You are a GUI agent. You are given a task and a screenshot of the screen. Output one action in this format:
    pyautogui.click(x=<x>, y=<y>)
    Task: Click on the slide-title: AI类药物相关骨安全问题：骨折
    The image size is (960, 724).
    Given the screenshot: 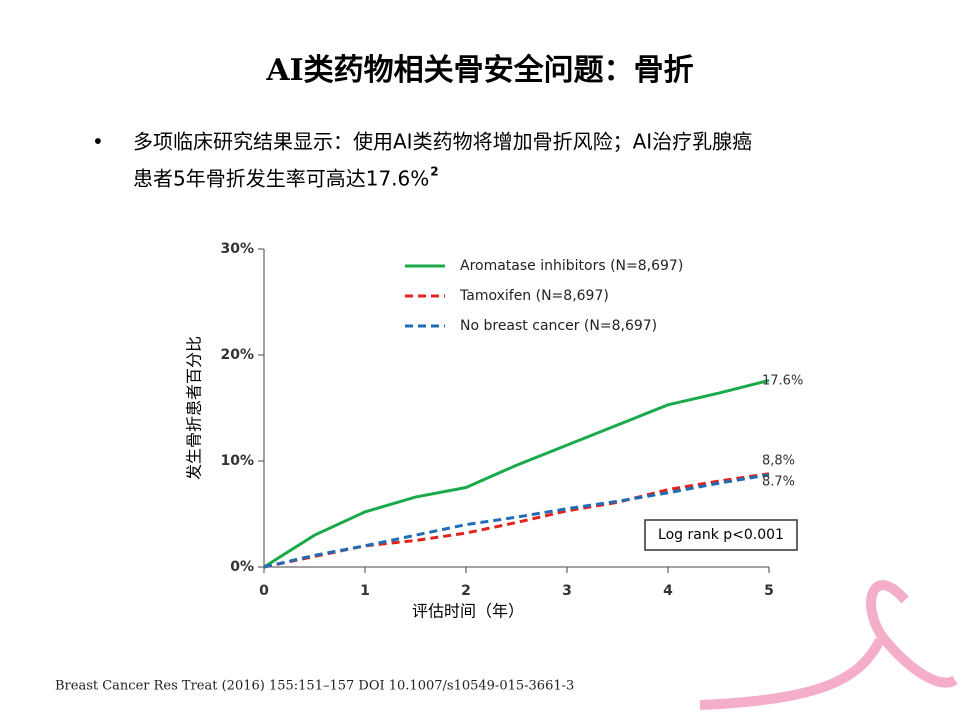 What is the action you would take?
    pyautogui.click(x=479, y=70)
    